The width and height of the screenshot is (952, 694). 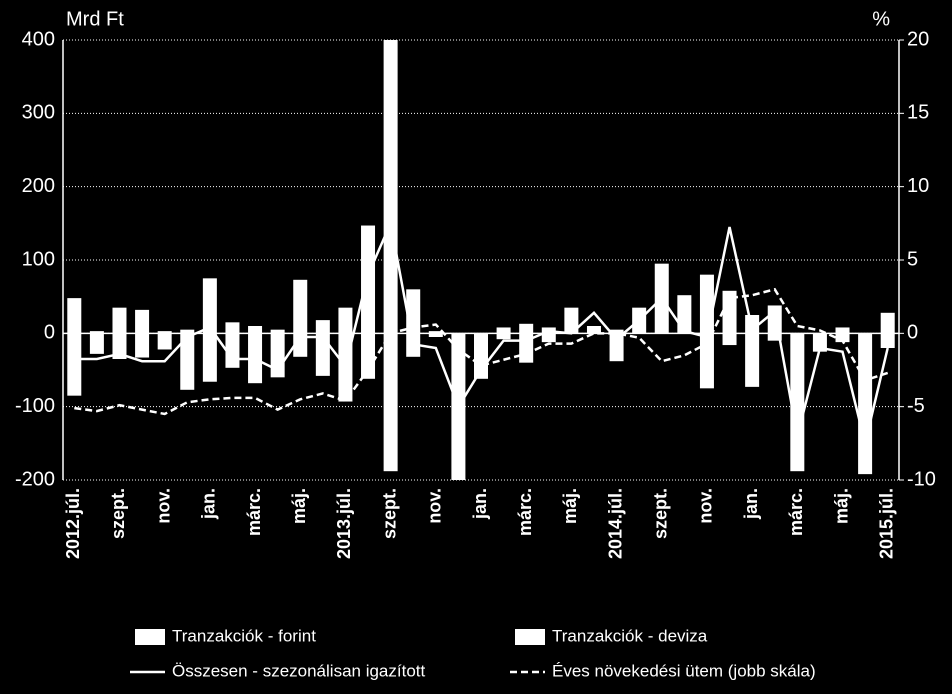 I want to click on y-tick-label: -200, so click(x=35, y=479).